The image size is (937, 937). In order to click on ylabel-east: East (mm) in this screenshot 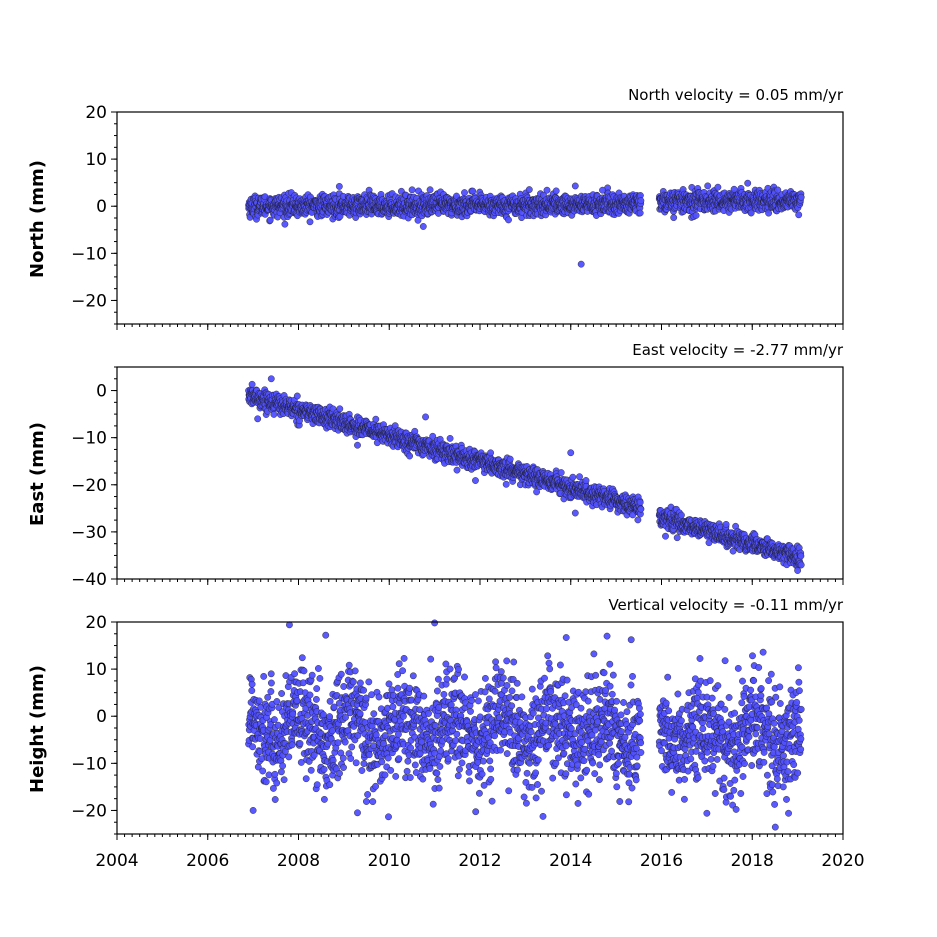, I will do `click(37, 474)`.